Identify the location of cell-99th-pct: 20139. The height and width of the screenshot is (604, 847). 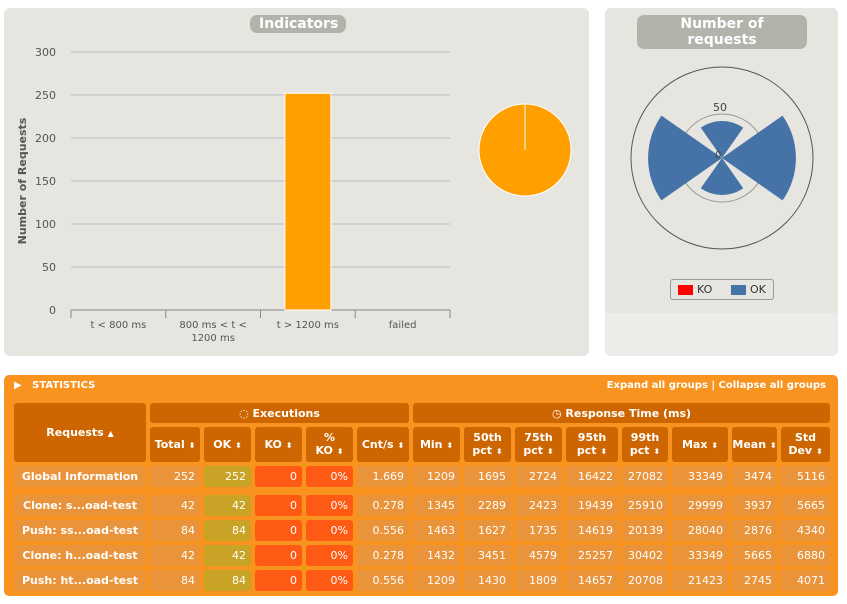
(645, 530).